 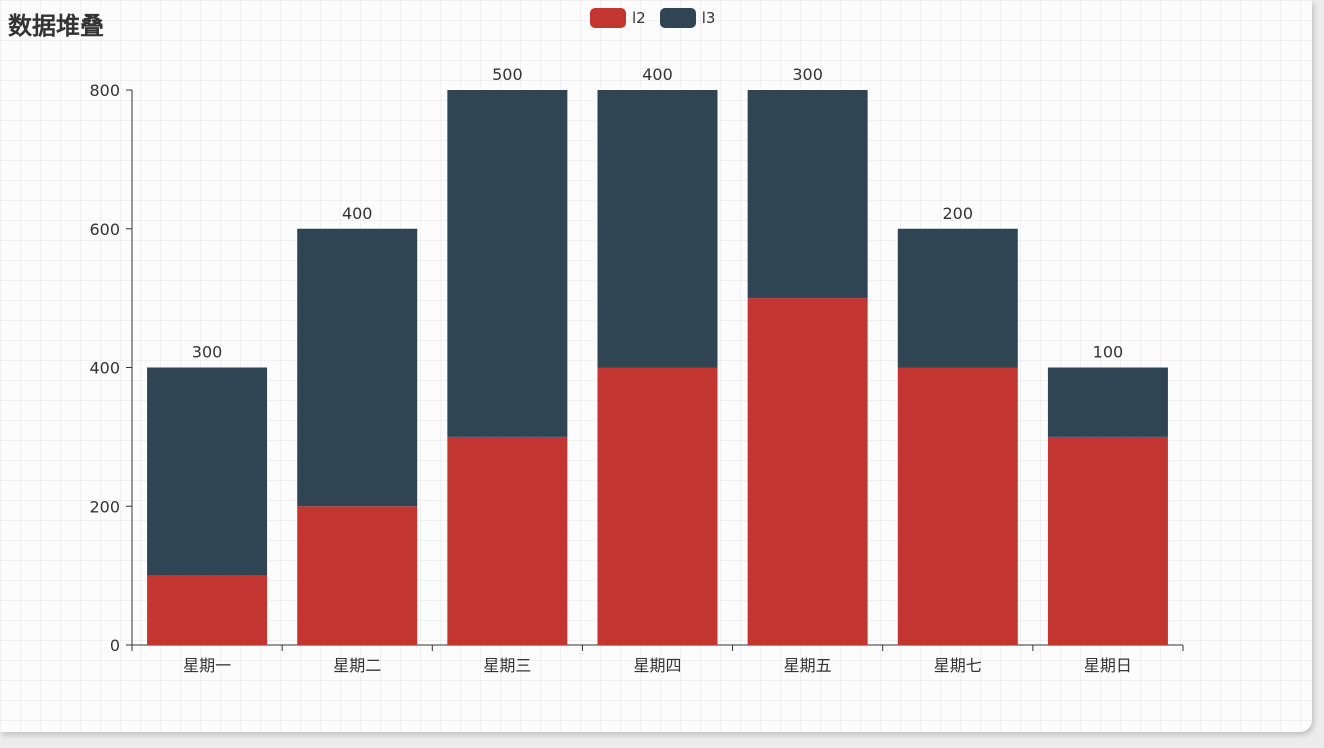 What do you see at coordinates (1108, 352) in the screenshot?
I see `bar-value-label: 100` at bounding box center [1108, 352].